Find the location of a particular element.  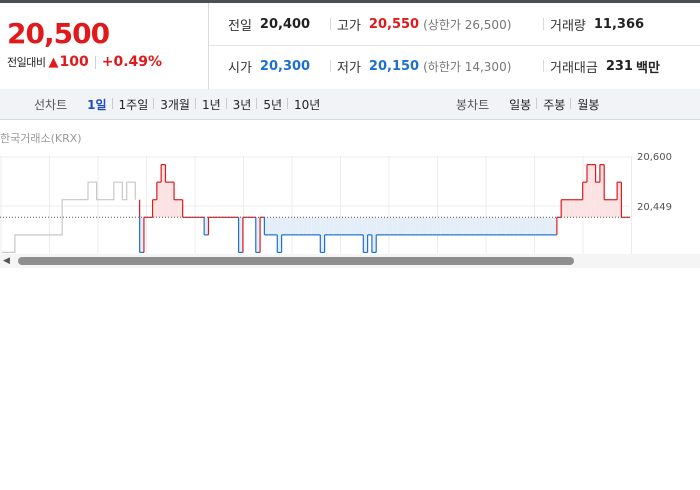

candle-chart-tabs: 봉차트 일봉 주봉 월봉 is located at coordinates (530, 104).